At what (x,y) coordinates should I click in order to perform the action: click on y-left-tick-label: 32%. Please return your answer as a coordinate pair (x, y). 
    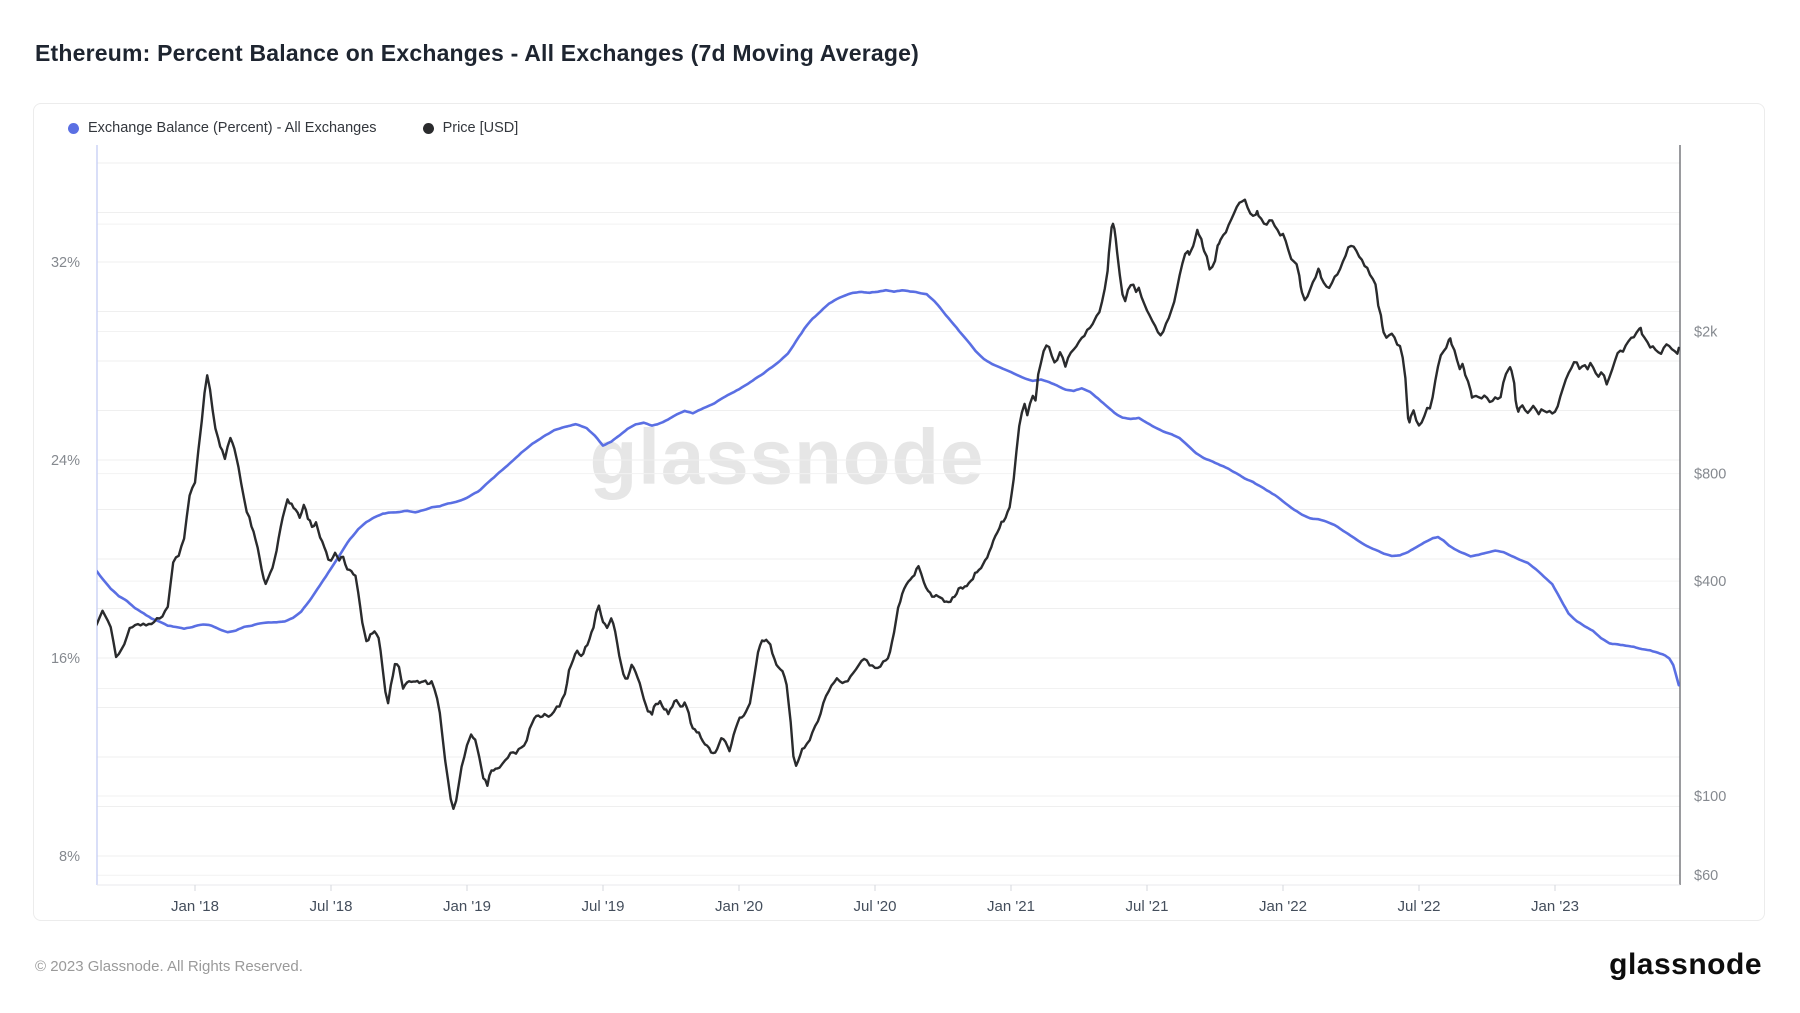
    Looking at the image, I should click on (65, 263).